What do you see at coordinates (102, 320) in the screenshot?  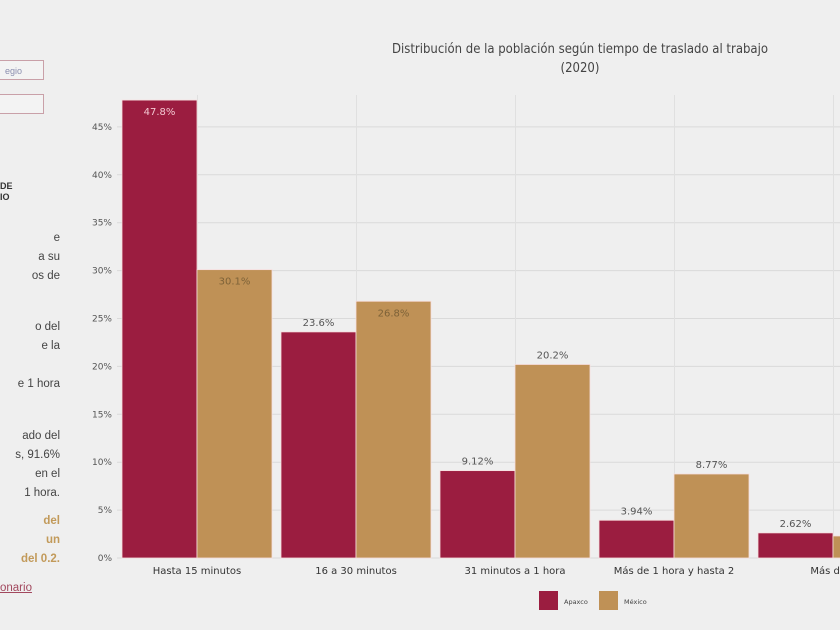 I see `y-tick-label: 25%` at bounding box center [102, 320].